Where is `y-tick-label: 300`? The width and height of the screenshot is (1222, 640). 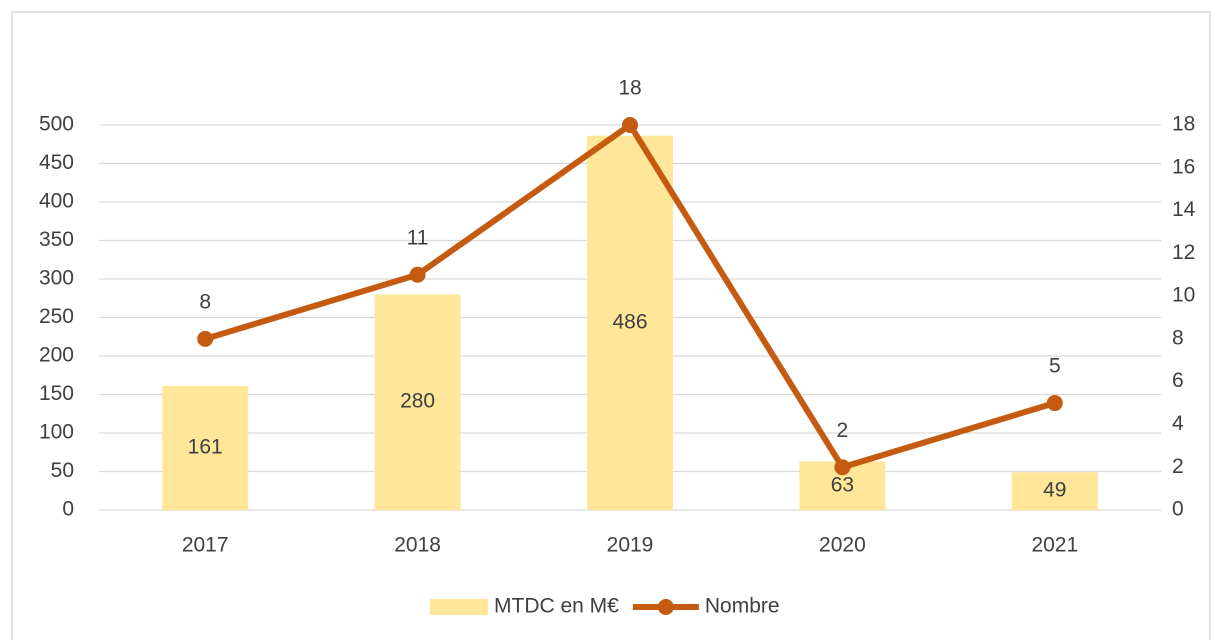
y-tick-label: 300 is located at coordinates (56, 278).